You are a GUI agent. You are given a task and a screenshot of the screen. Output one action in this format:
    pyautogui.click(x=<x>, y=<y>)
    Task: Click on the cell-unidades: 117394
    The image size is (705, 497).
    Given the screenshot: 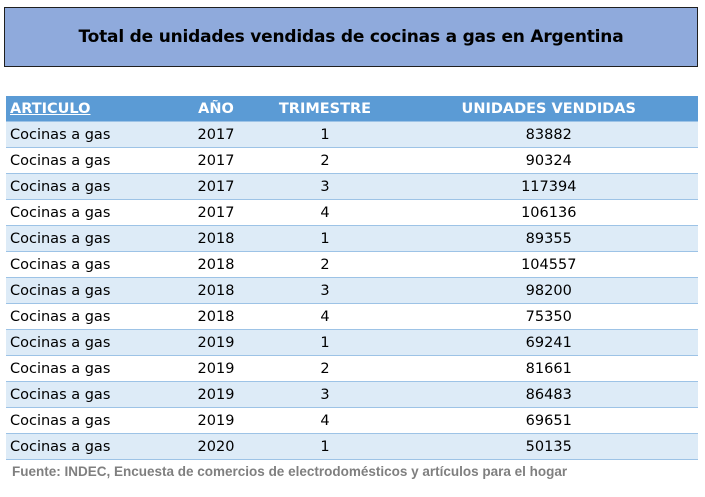 What is the action you would take?
    pyautogui.click(x=548, y=186)
    